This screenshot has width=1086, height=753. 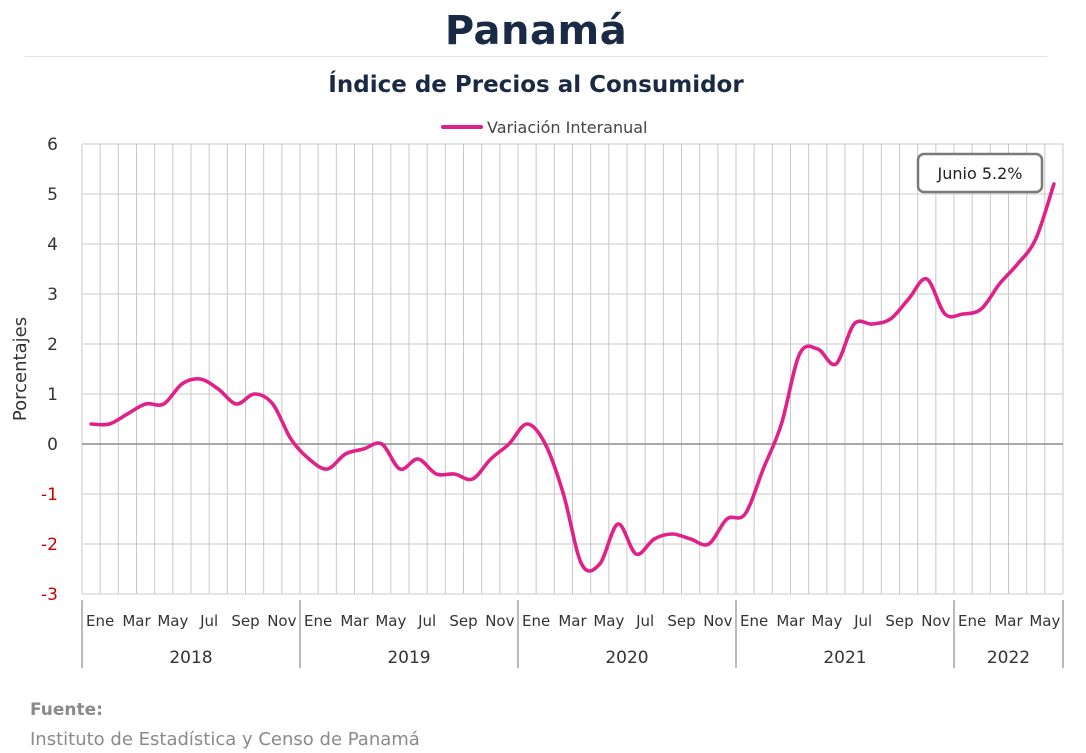 I want to click on title-divider, so click(x=536, y=56).